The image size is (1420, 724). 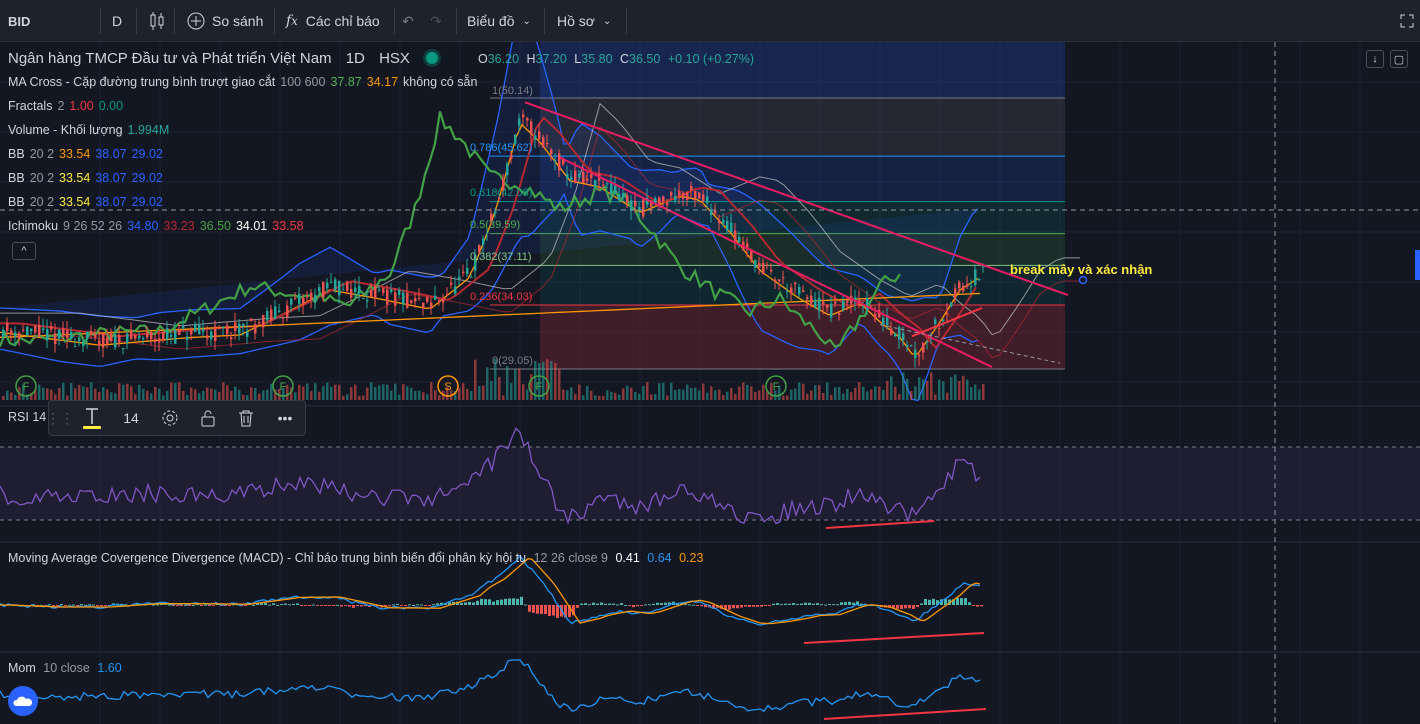 I want to click on indicator-value: 34.80, so click(x=143, y=226).